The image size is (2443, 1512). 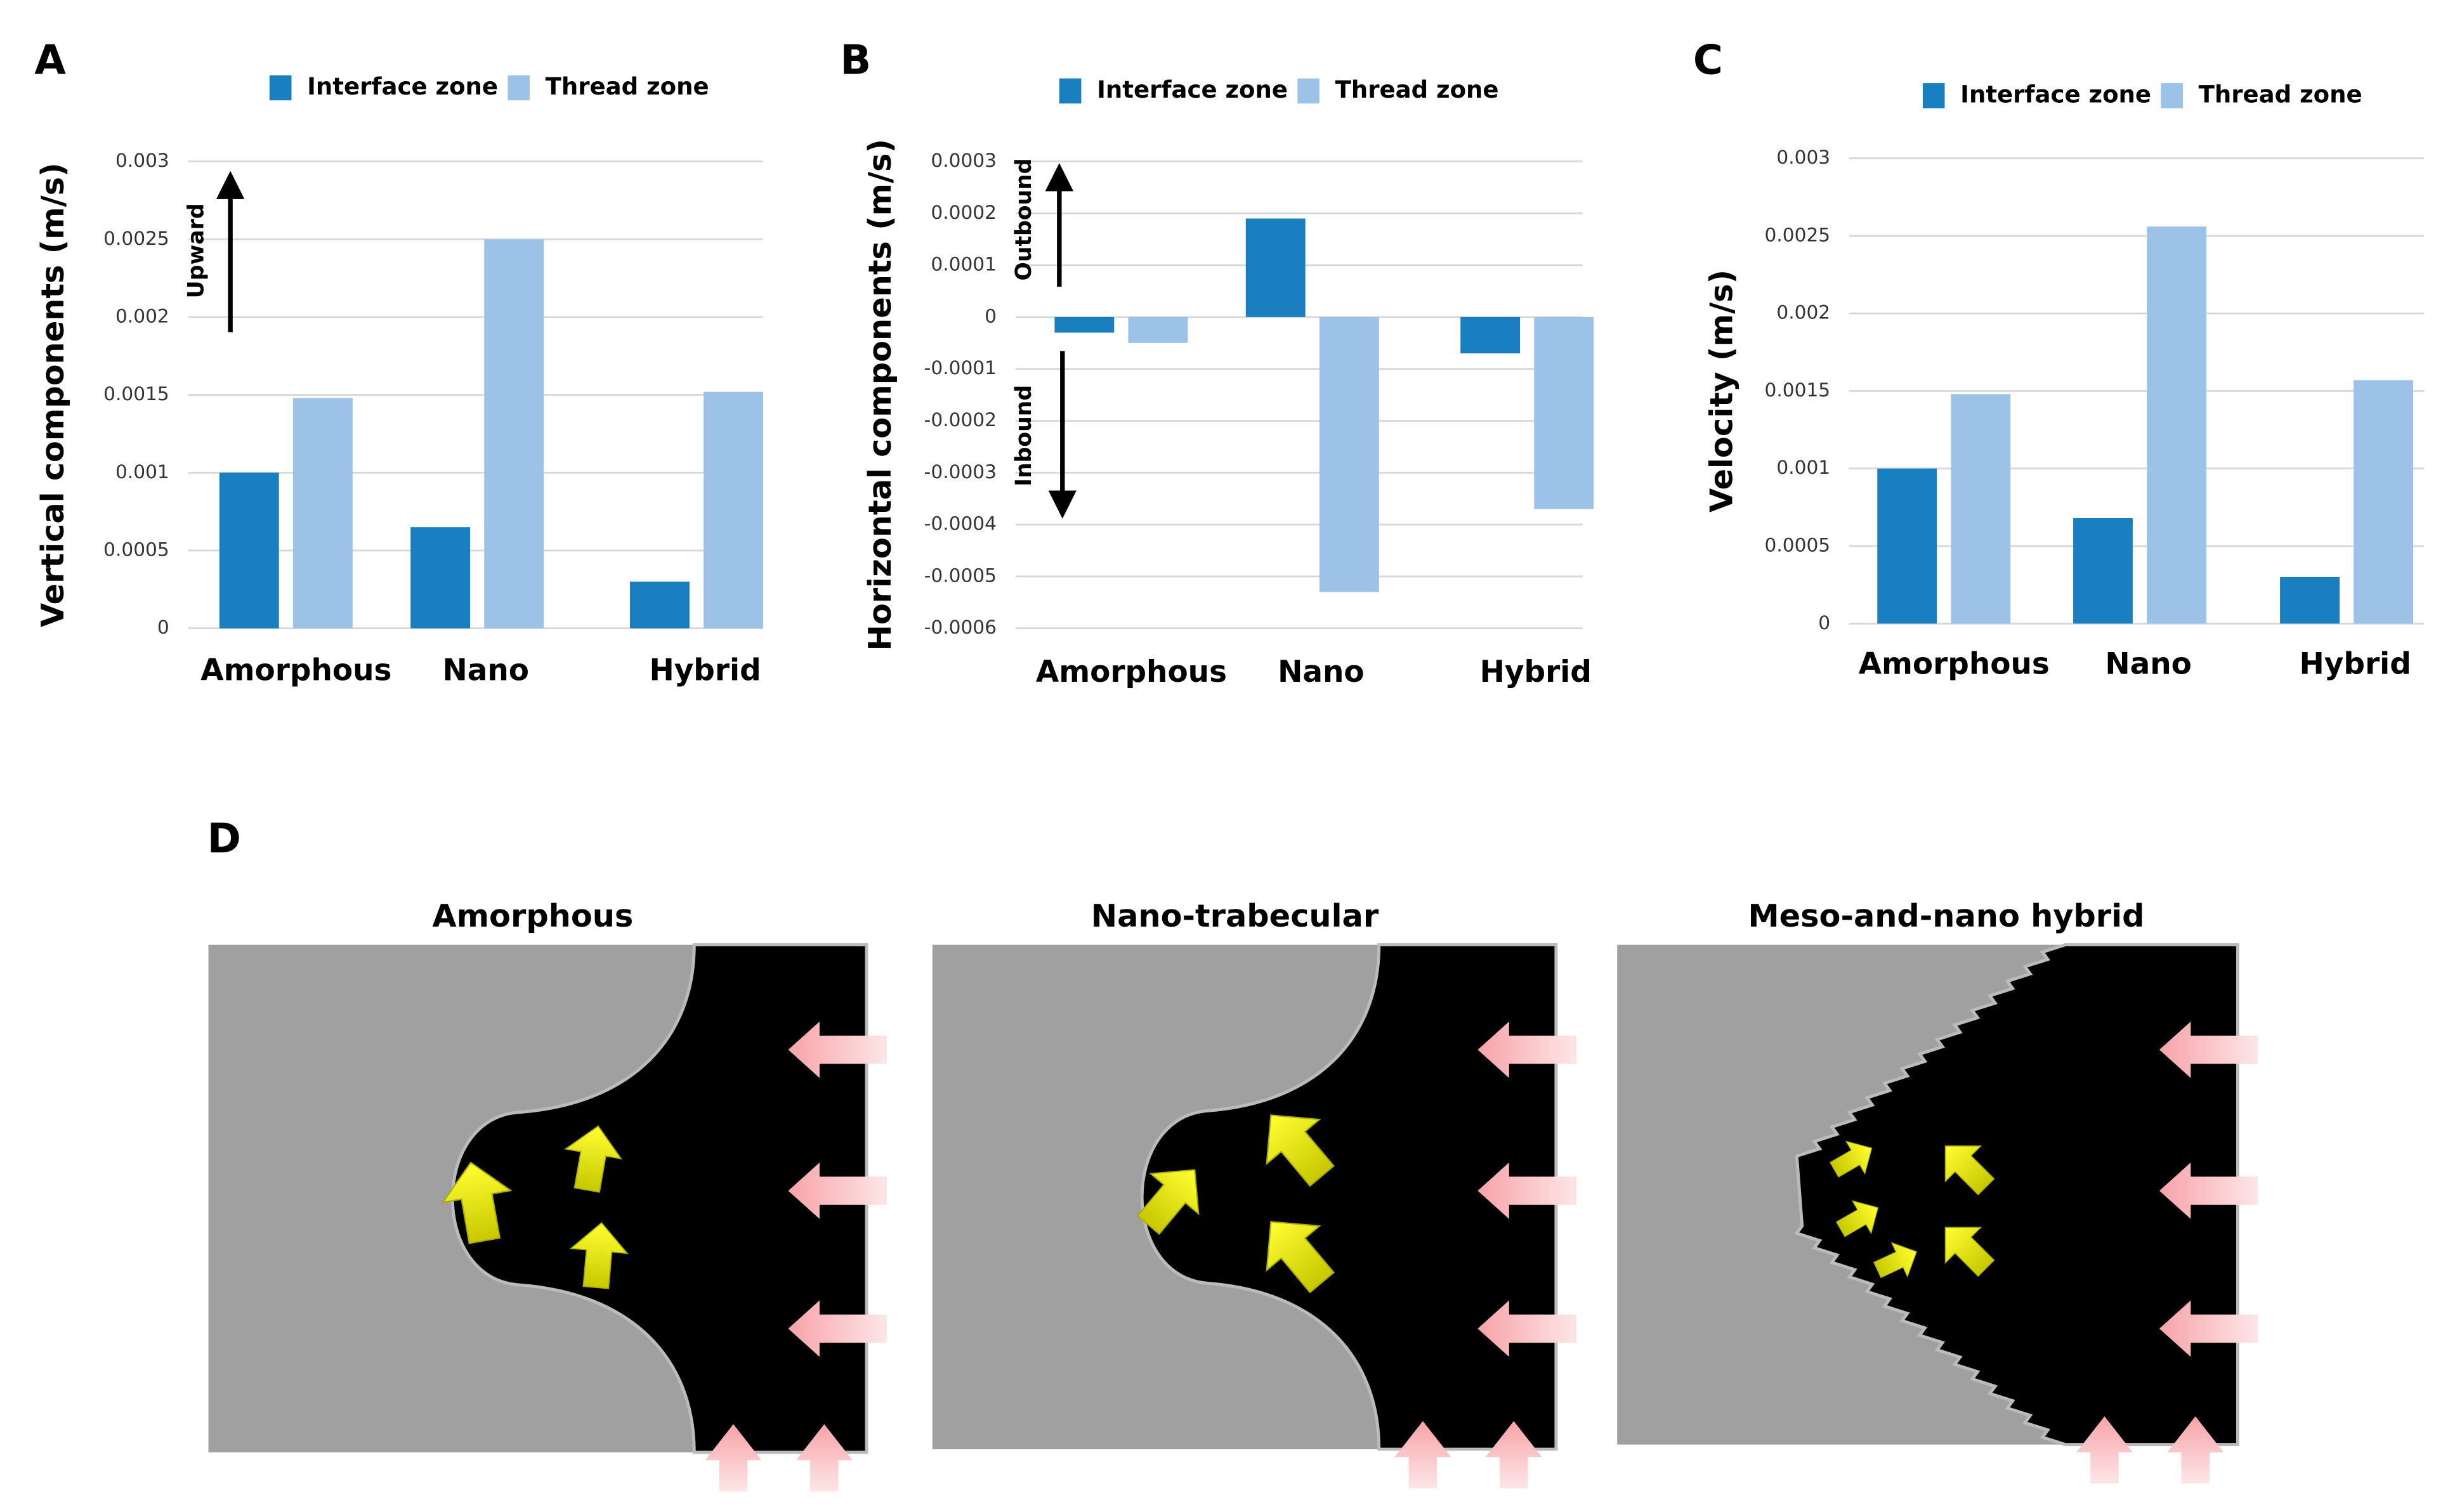 What do you see at coordinates (964, 160) in the screenshot?
I see `y-tick-label: 0.0003` at bounding box center [964, 160].